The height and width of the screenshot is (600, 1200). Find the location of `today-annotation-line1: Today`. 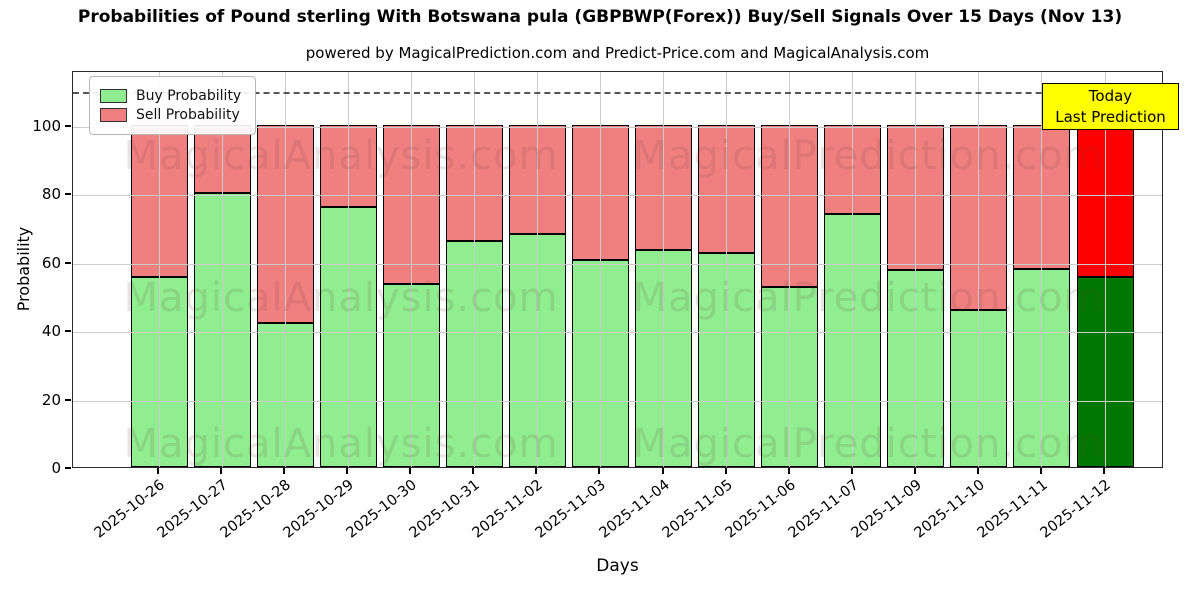

today-annotation-line1: Today is located at coordinates (1110, 95).